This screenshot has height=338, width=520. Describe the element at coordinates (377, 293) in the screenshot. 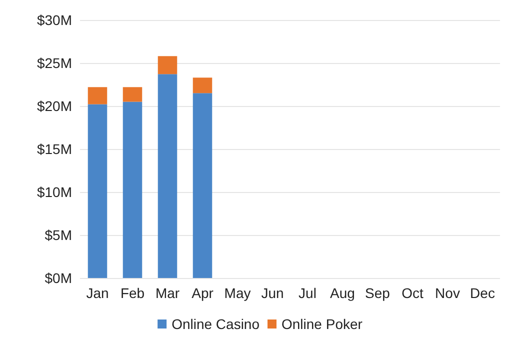

I see `x-tick-label: Sep` at that location.